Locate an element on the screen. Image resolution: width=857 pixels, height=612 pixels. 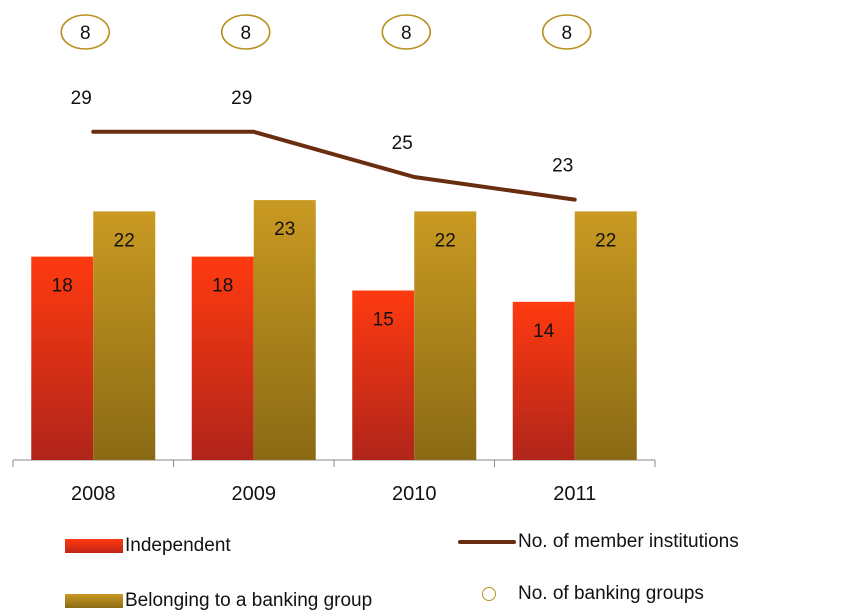
legend-independent-swatch is located at coordinates (94, 546).